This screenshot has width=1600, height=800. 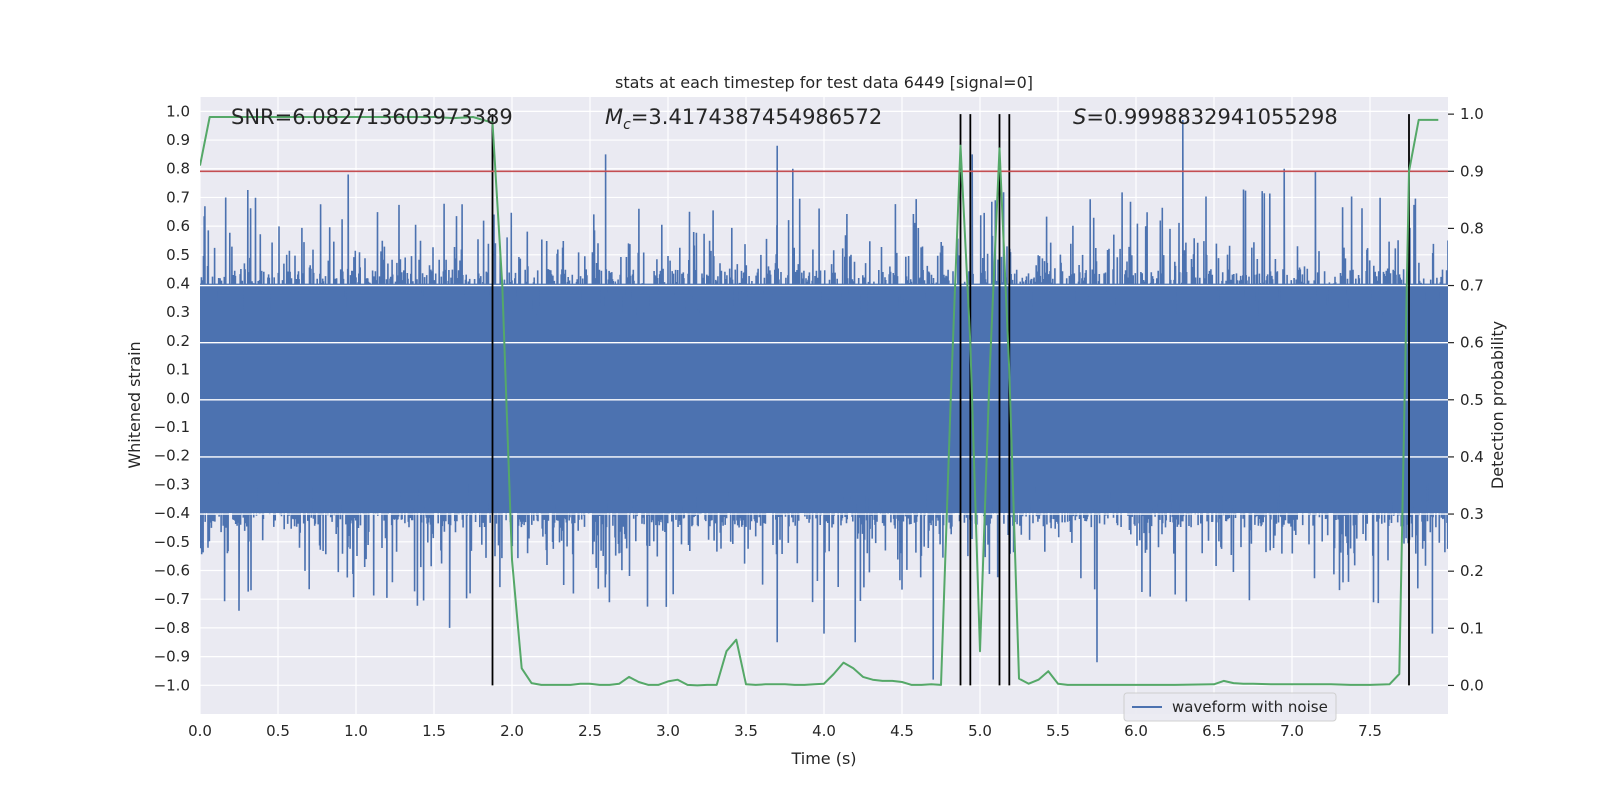 I want to click on y-tick-label: 0.6, so click(x=178, y=226).